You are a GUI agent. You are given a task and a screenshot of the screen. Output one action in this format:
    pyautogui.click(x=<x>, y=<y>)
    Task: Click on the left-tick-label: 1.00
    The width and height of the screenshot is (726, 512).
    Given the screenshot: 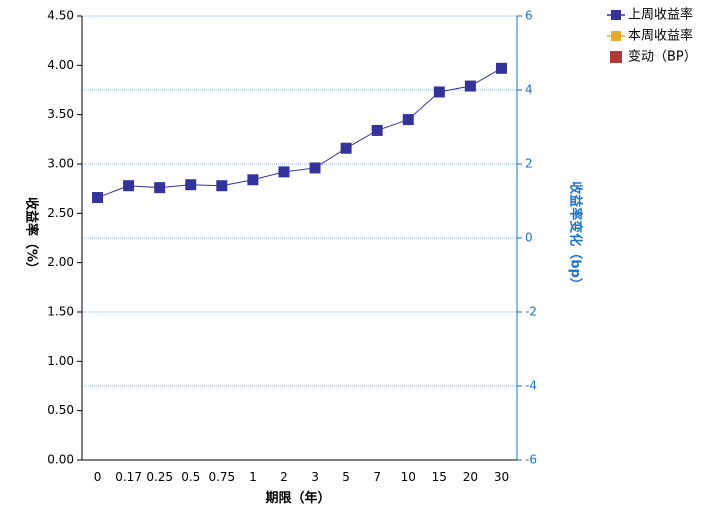 What is the action you would take?
    pyautogui.click(x=60, y=361)
    